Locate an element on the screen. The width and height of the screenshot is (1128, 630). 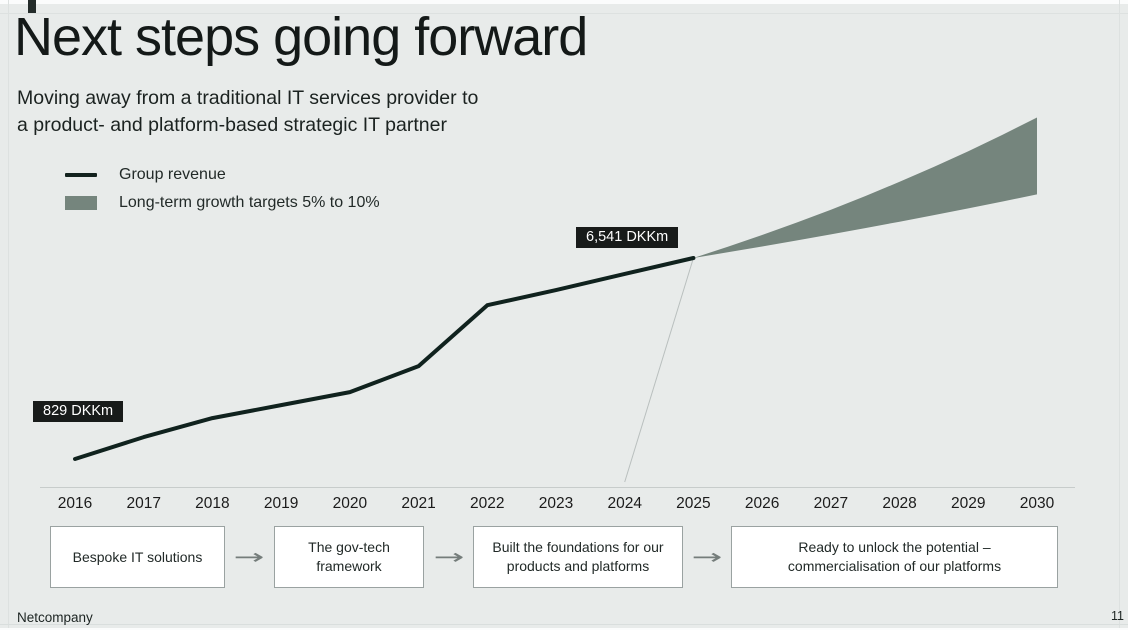
x-axis-tick-2029: 2029 is located at coordinates (968, 503).